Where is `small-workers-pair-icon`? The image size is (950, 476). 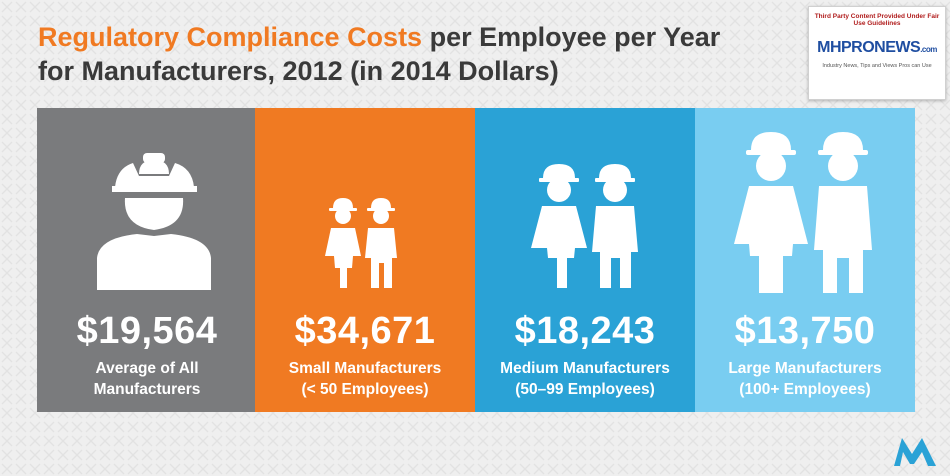
small-workers-pair-icon is located at coordinates (361, 243).